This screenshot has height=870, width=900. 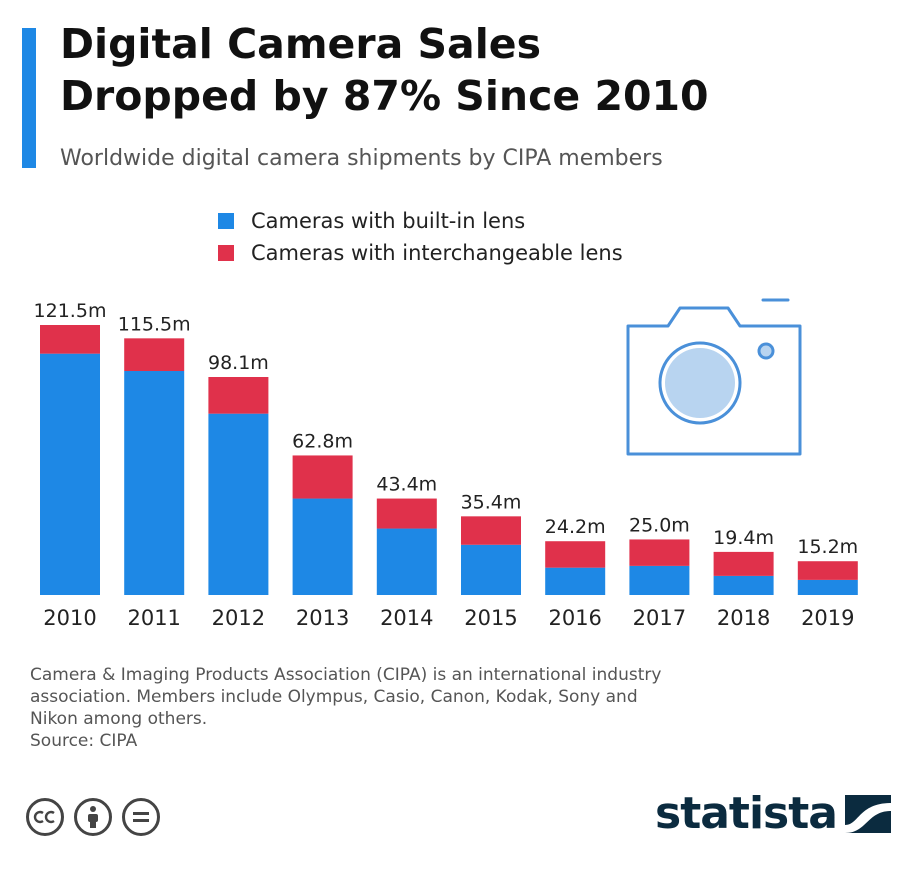 What do you see at coordinates (322, 546) in the screenshot?
I see `bar-2013-cameras-with-built-in-lens` at bounding box center [322, 546].